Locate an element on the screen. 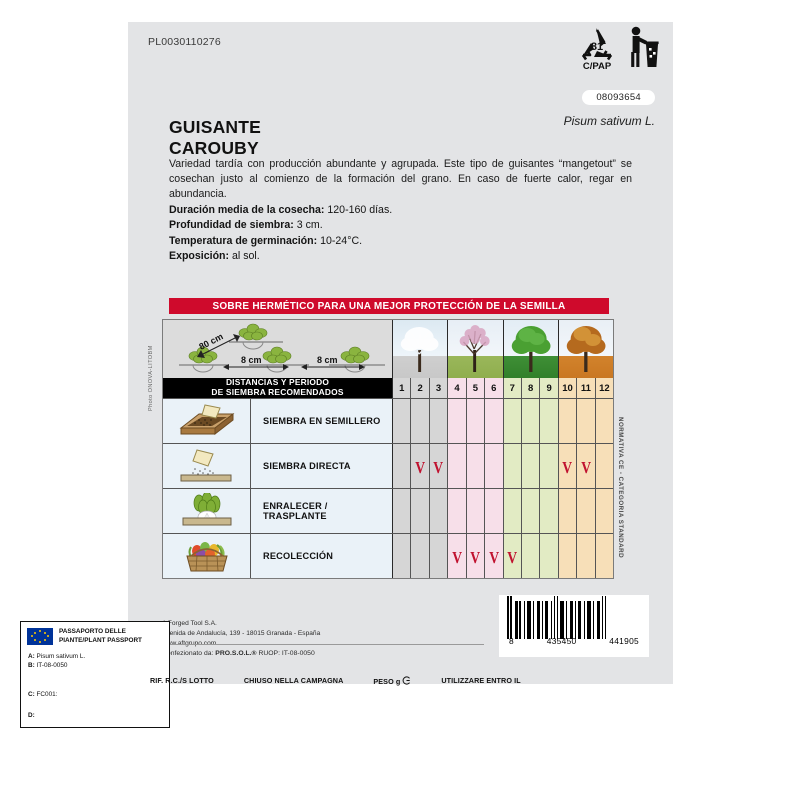  season-spring-image is located at coordinates (476, 349).